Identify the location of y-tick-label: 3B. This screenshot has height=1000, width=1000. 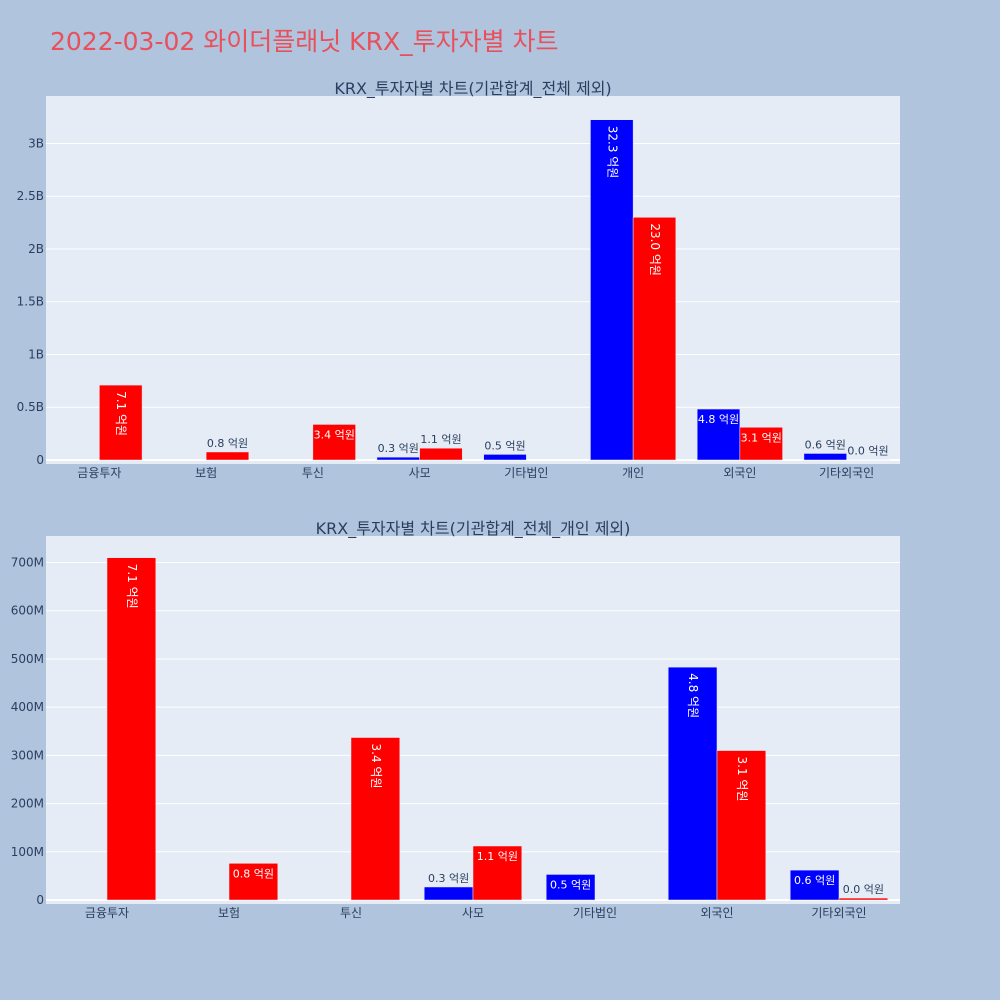
(36, 143).